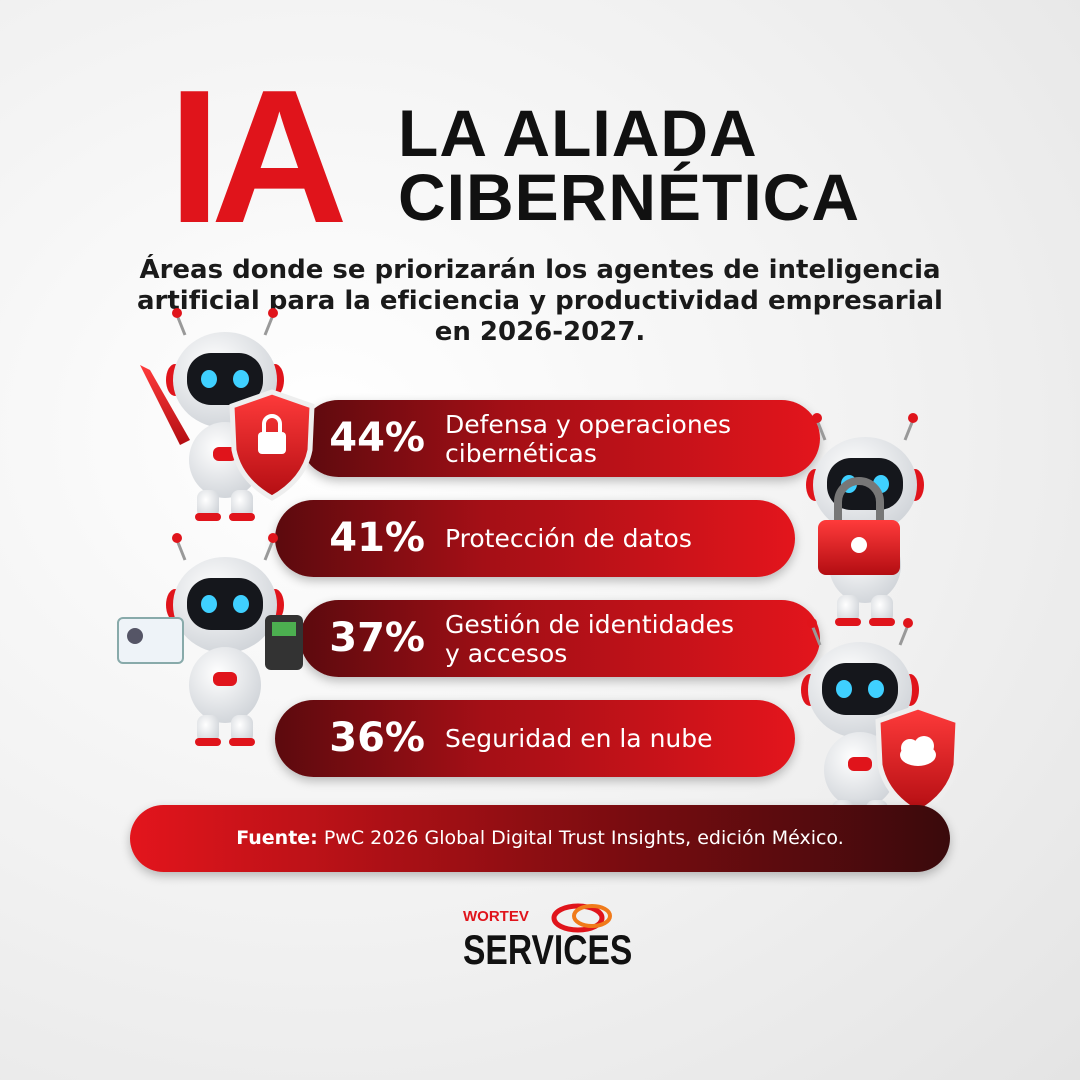 The height and width of the screenshot is (1080, 1080). I want to click on item-label: Protección de datos, so click(568, 538).